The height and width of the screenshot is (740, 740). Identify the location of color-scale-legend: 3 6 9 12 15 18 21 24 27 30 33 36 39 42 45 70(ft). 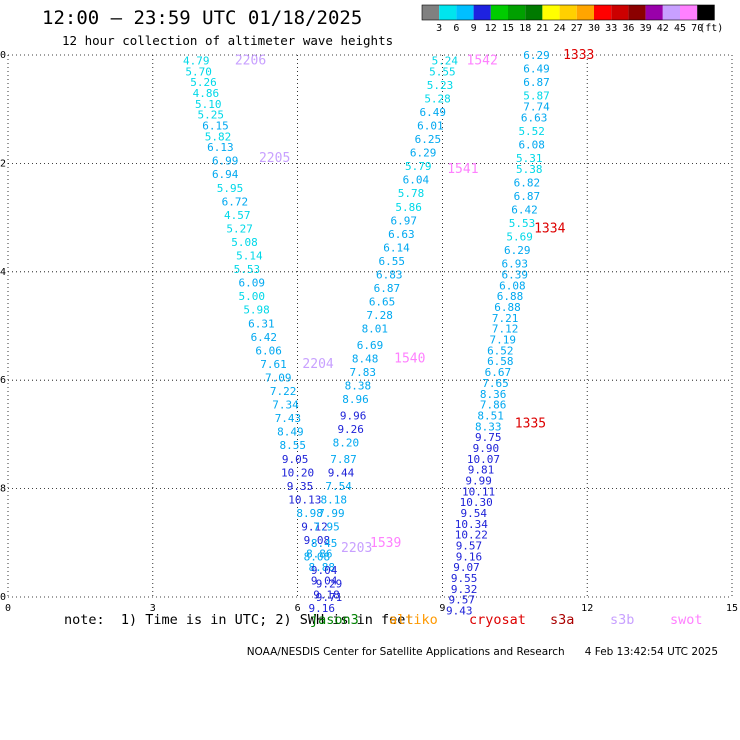
(572, 19).